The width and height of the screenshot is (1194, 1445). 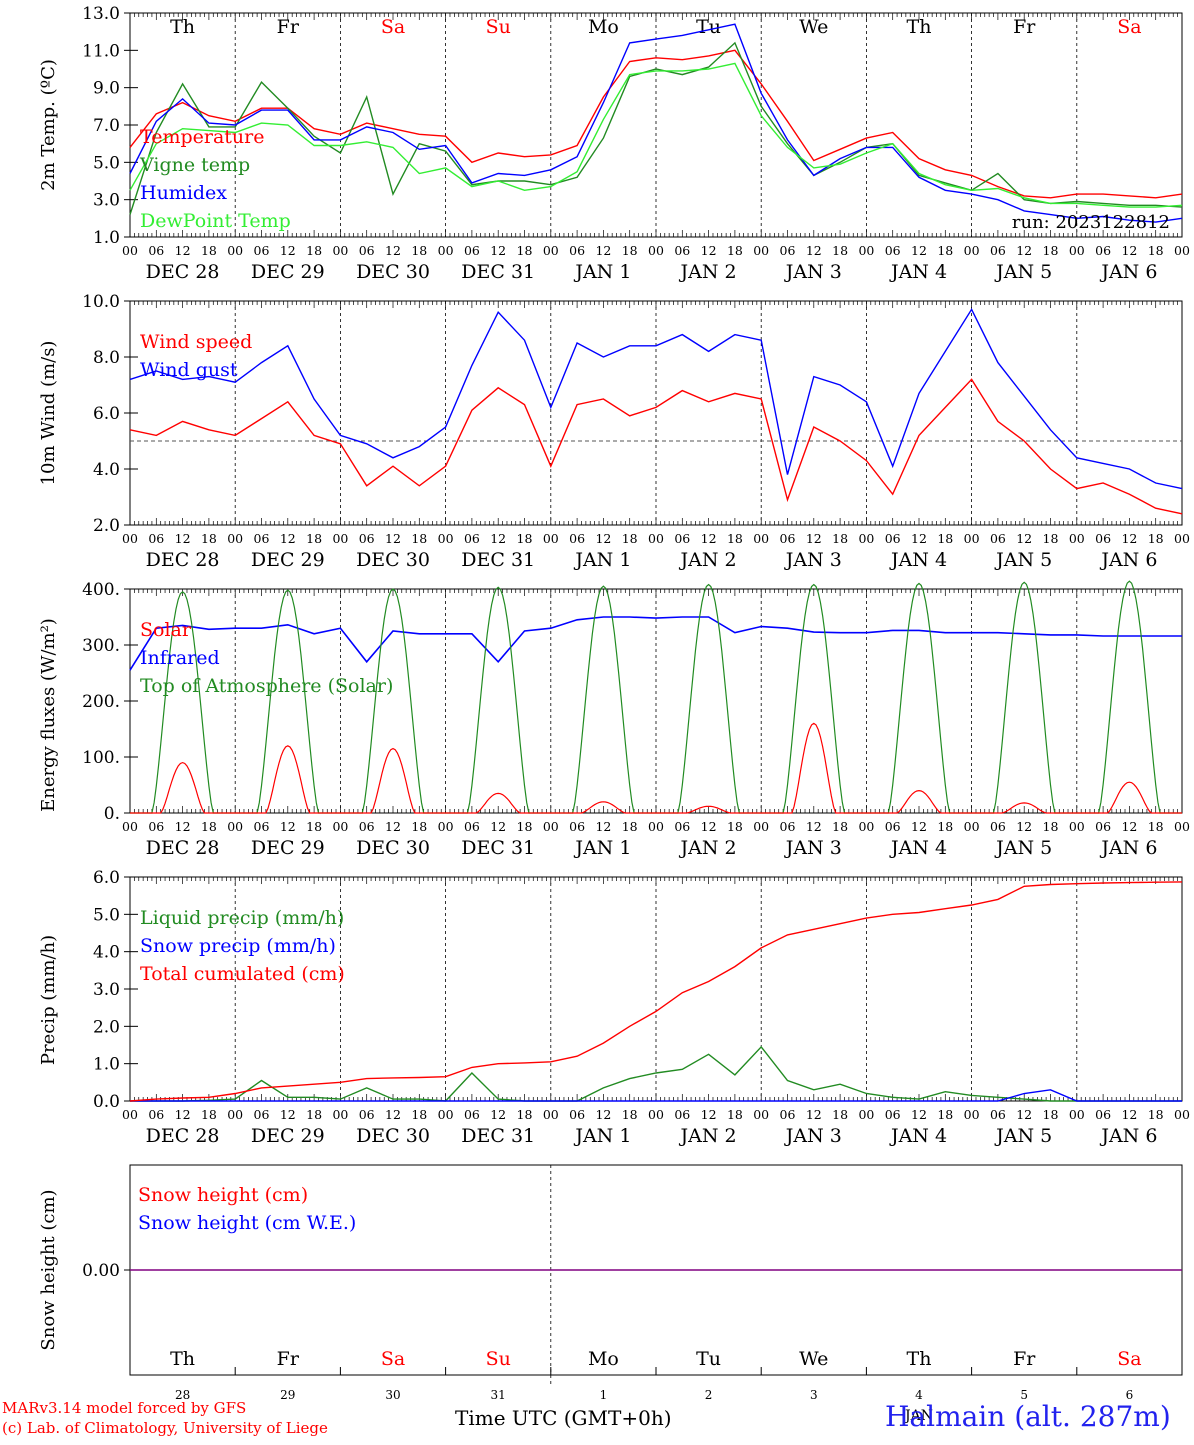 What do you see at coordinates (48, 715) in the screenshot?
I see `y-axis-label: Energy fluxes (W/m²)` at bounding box center [48, 715].